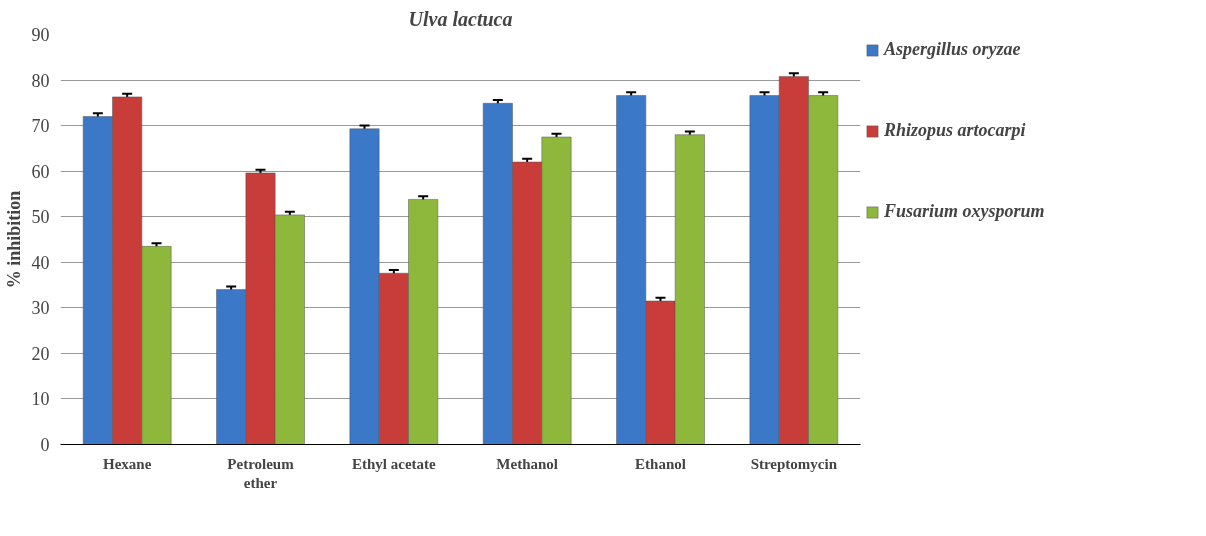 The image size is (1206, 536). I want to click on y-axis-title: % inhibition, so click(13, 239).